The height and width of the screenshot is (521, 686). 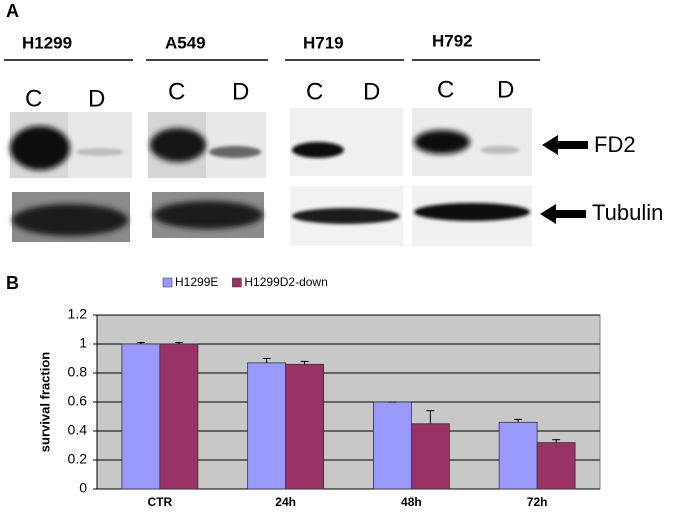 I want to click on y-tick-label: 0.6, so click(x=78, y=401).